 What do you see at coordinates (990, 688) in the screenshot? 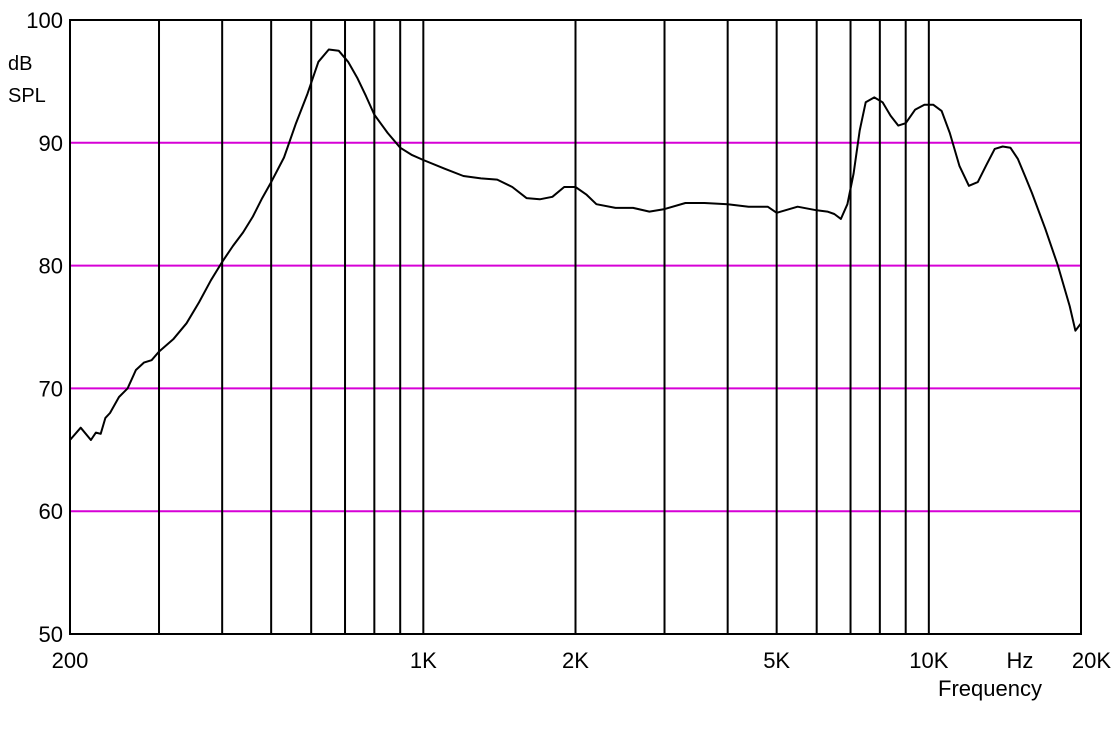
I see `x-axis-title: Frequency` at bounding box center [990, 688].